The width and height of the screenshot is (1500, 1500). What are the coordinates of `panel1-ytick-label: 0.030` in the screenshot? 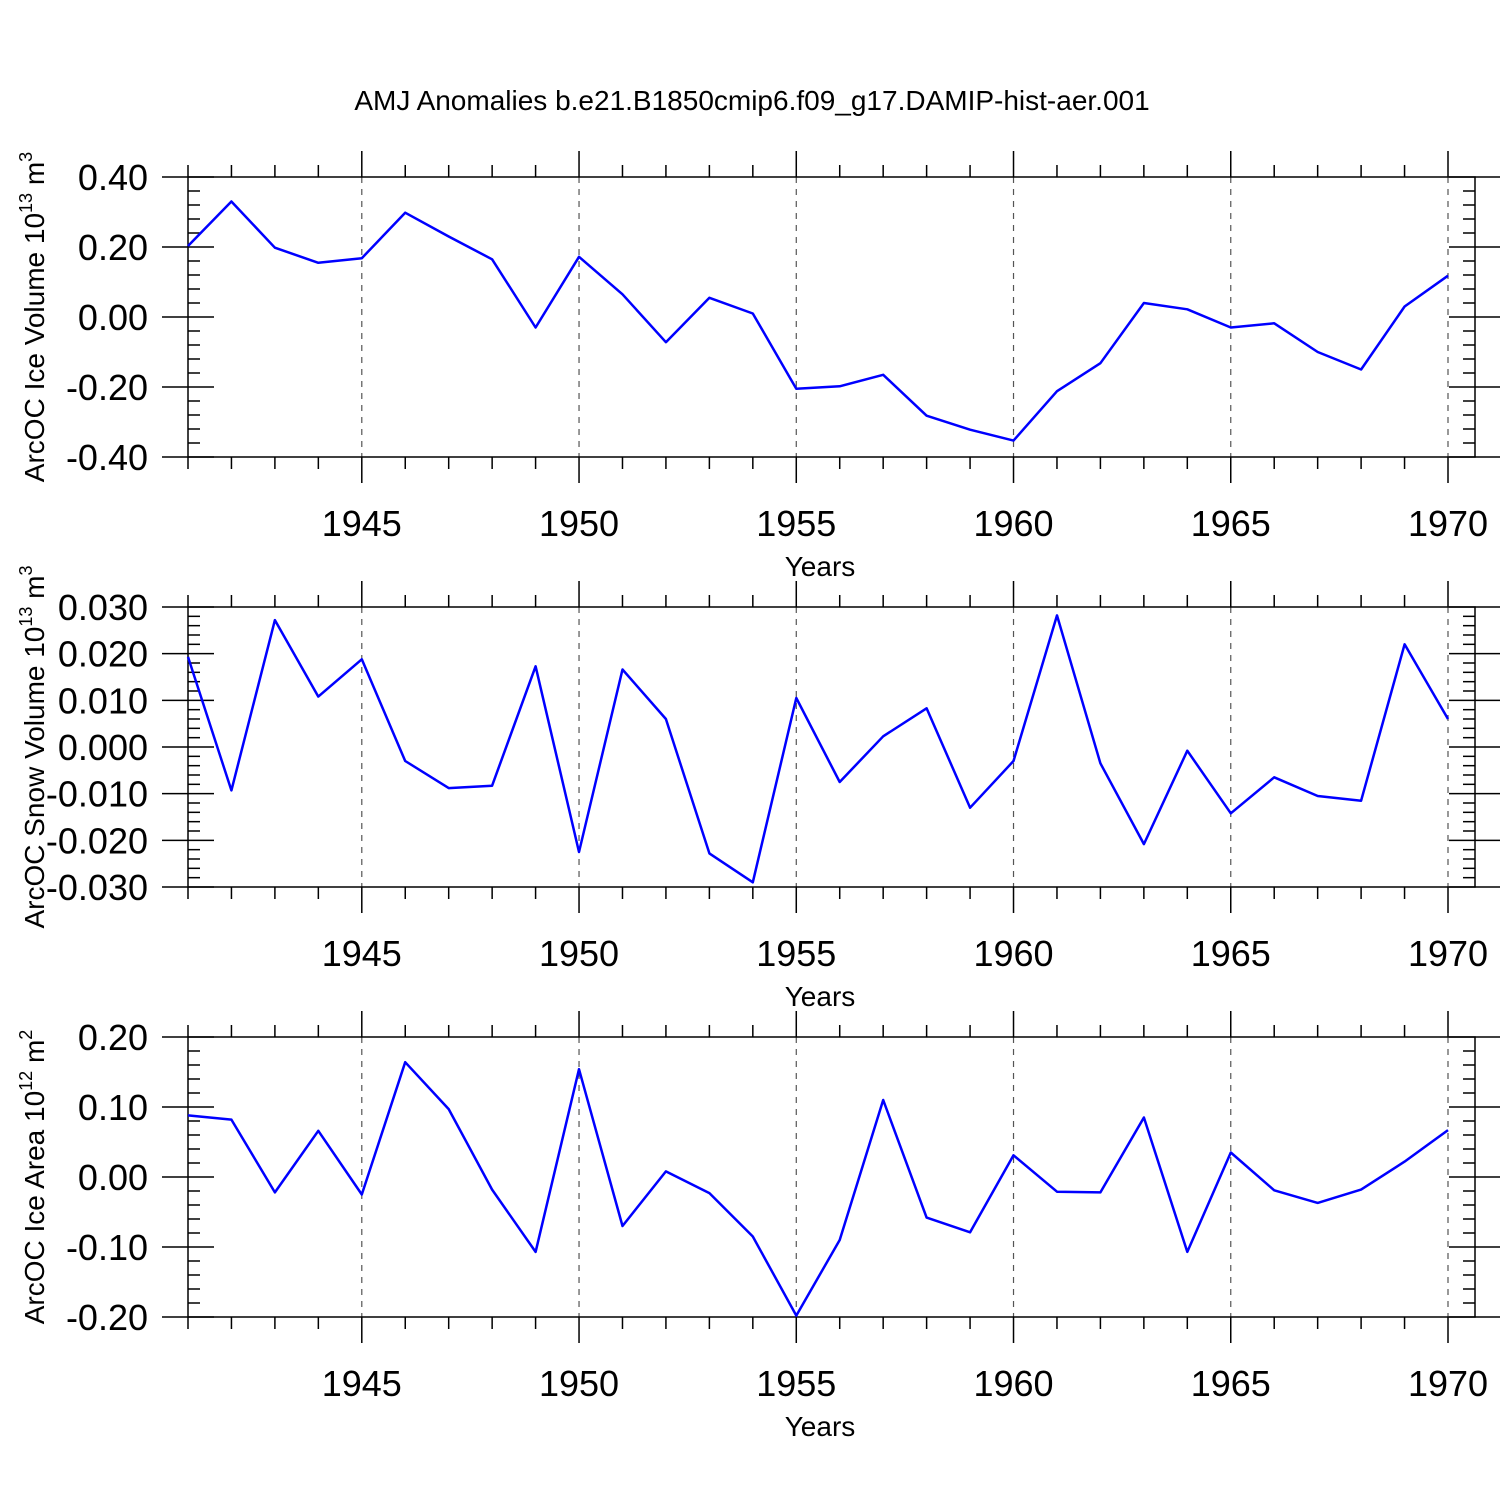 It's located at (103, 607).